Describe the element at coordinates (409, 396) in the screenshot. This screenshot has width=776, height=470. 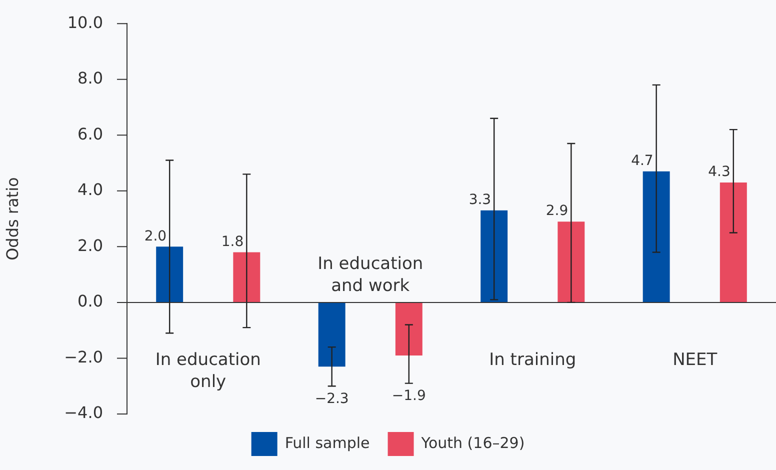
I see `data-label: −1.9` at that location.